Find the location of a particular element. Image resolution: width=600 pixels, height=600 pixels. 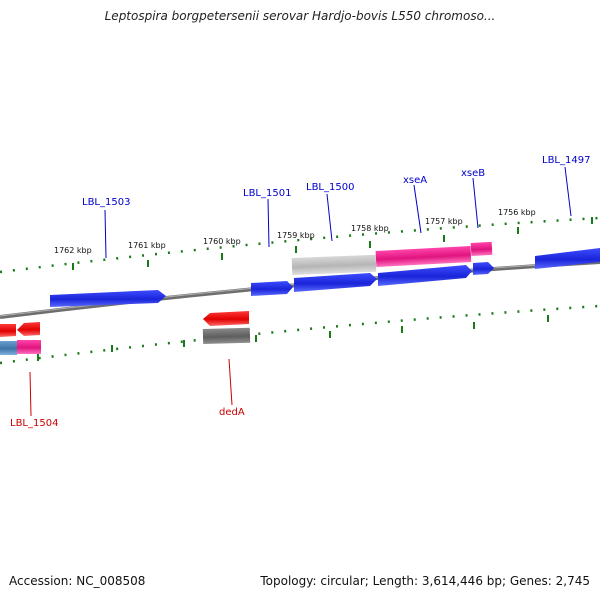

forward-strand-genes is located at coordinates (325, 274).